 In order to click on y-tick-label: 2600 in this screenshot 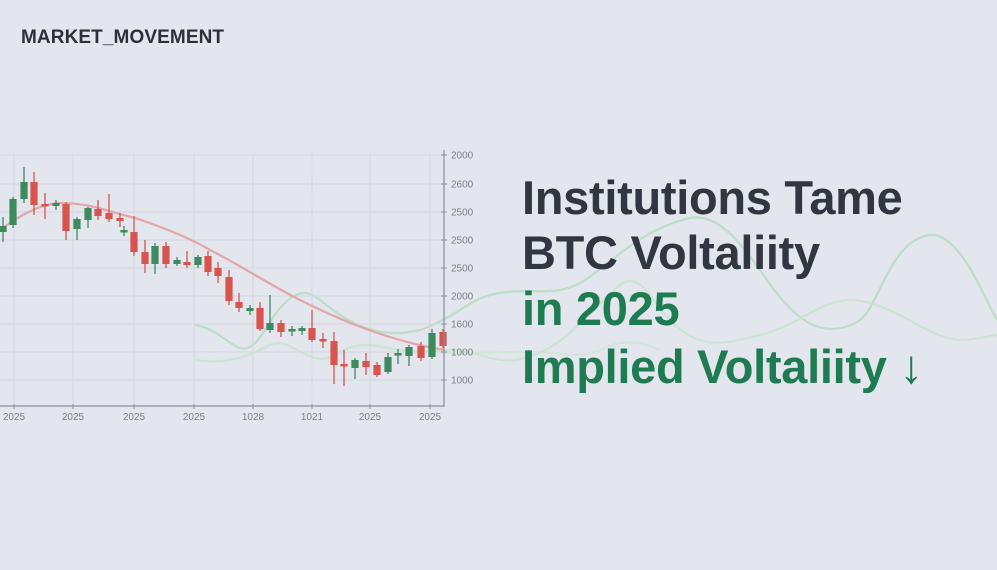, I will do `click(462, 185)`.